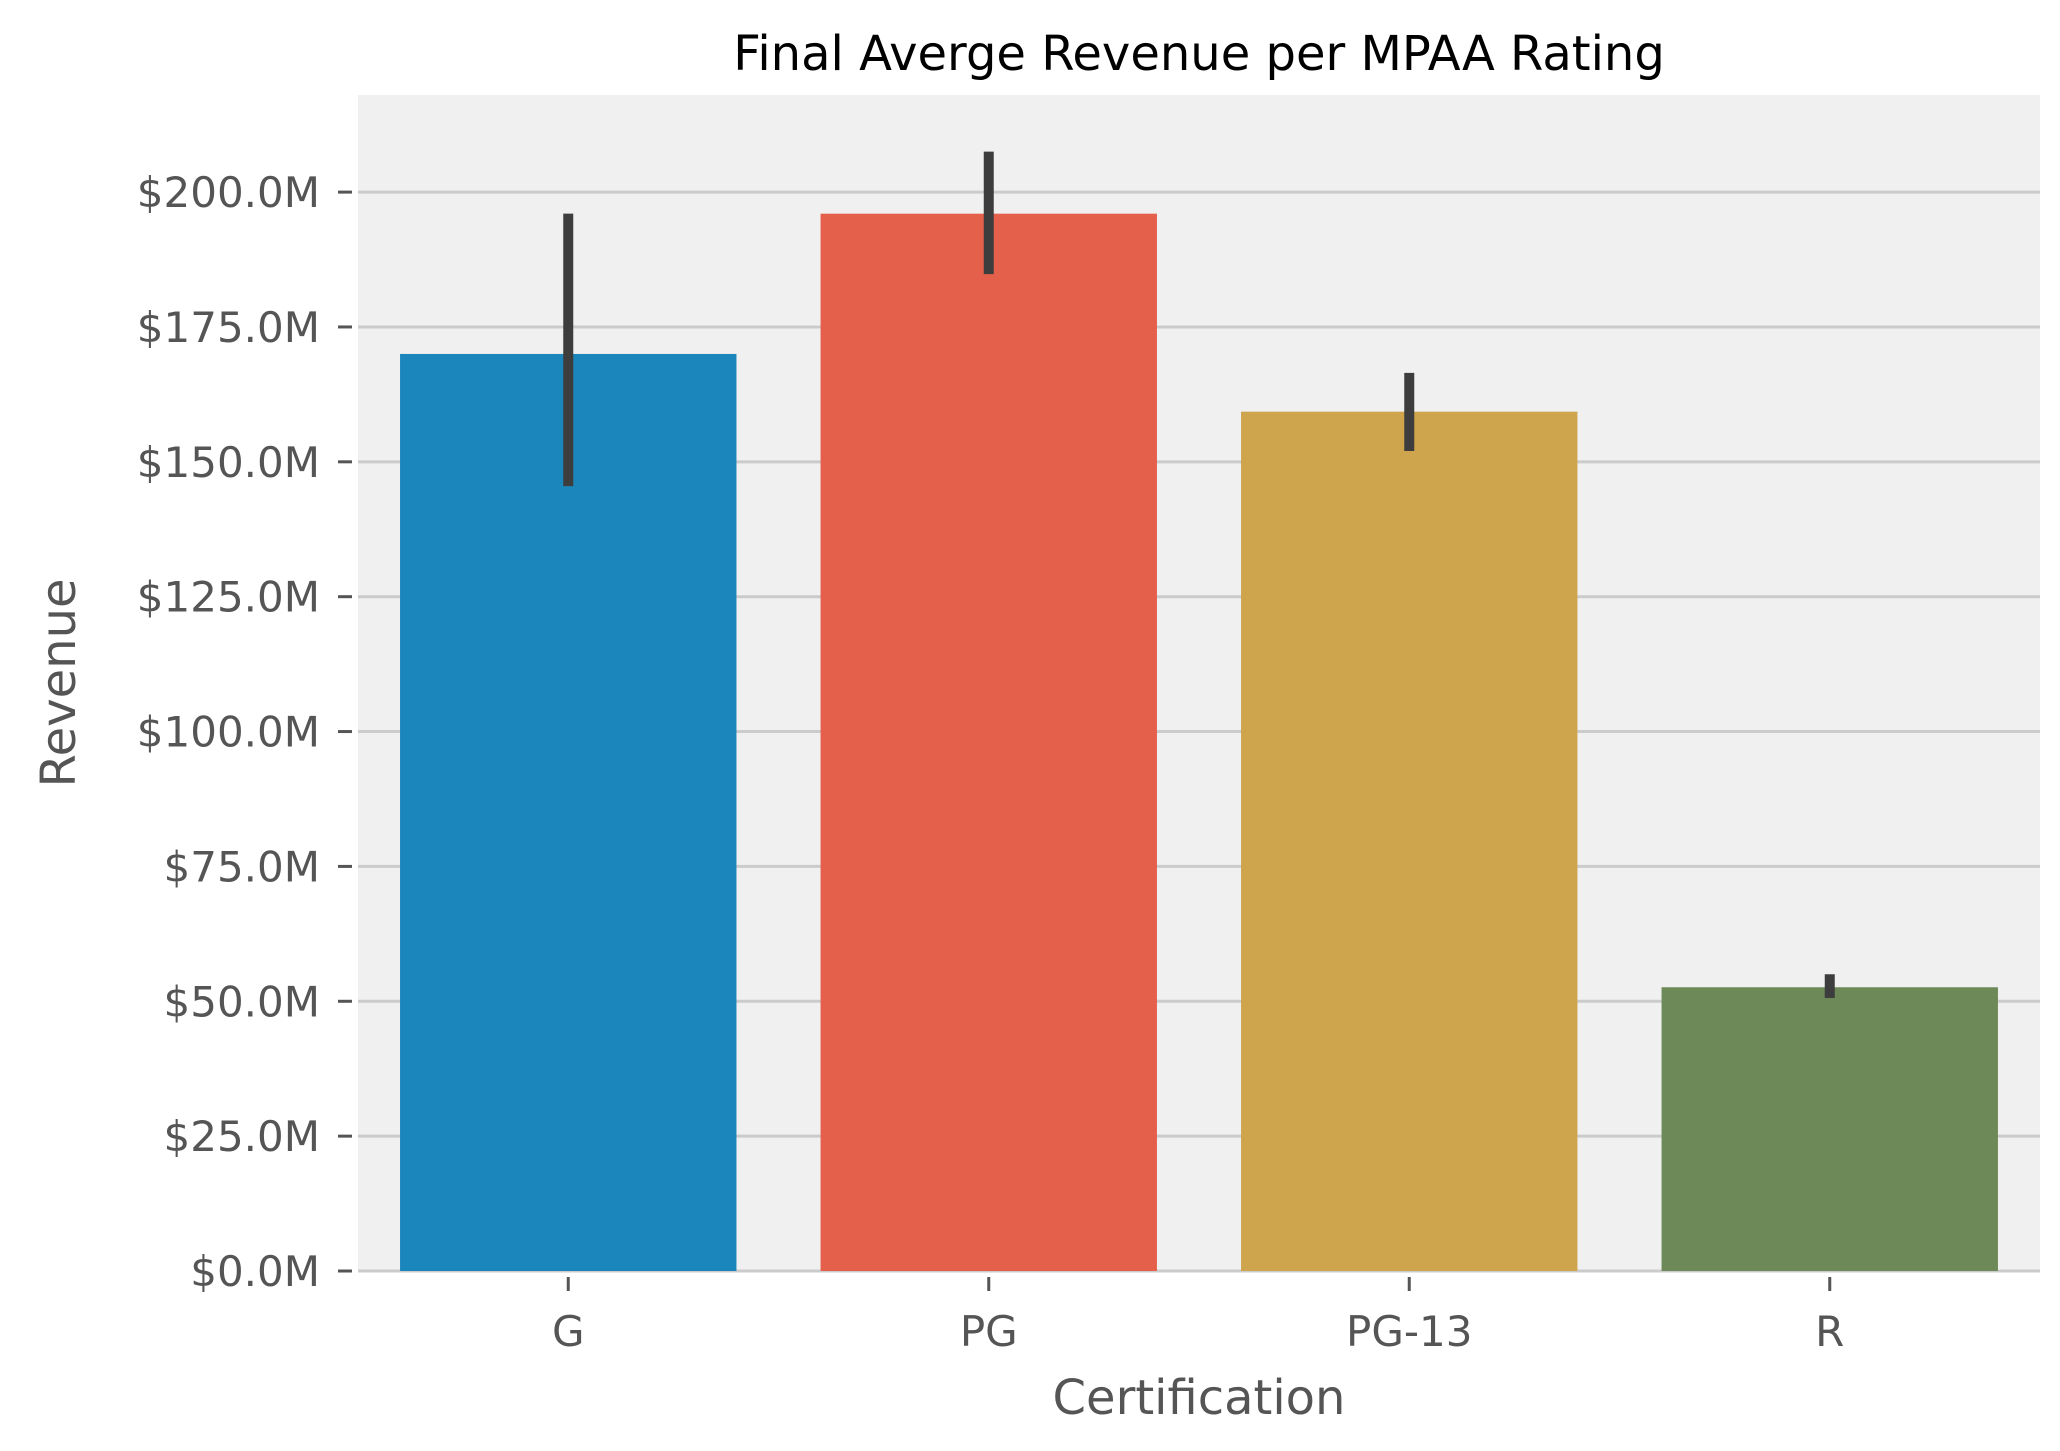 The width and height of the screenshot is (2060, 1451). I want to click on x-tick-label: R, so click(1829, 1331).